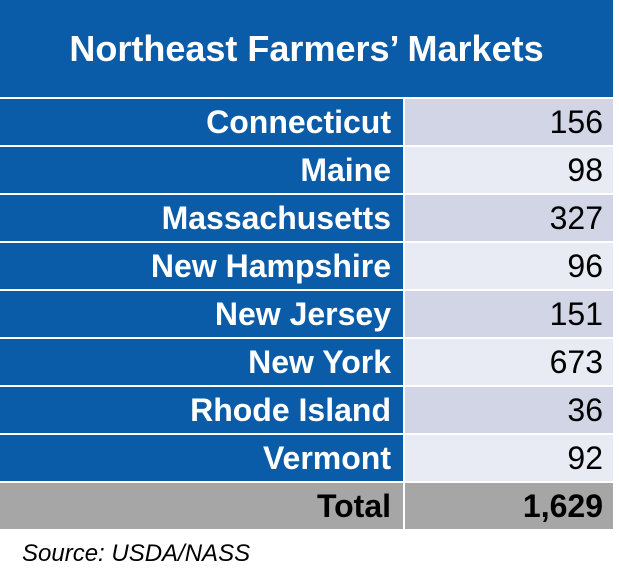  What do you see at coordinates (201, 458) in the screenshot?
I see `state-name: Vermont` at bounding box center [201, 458].